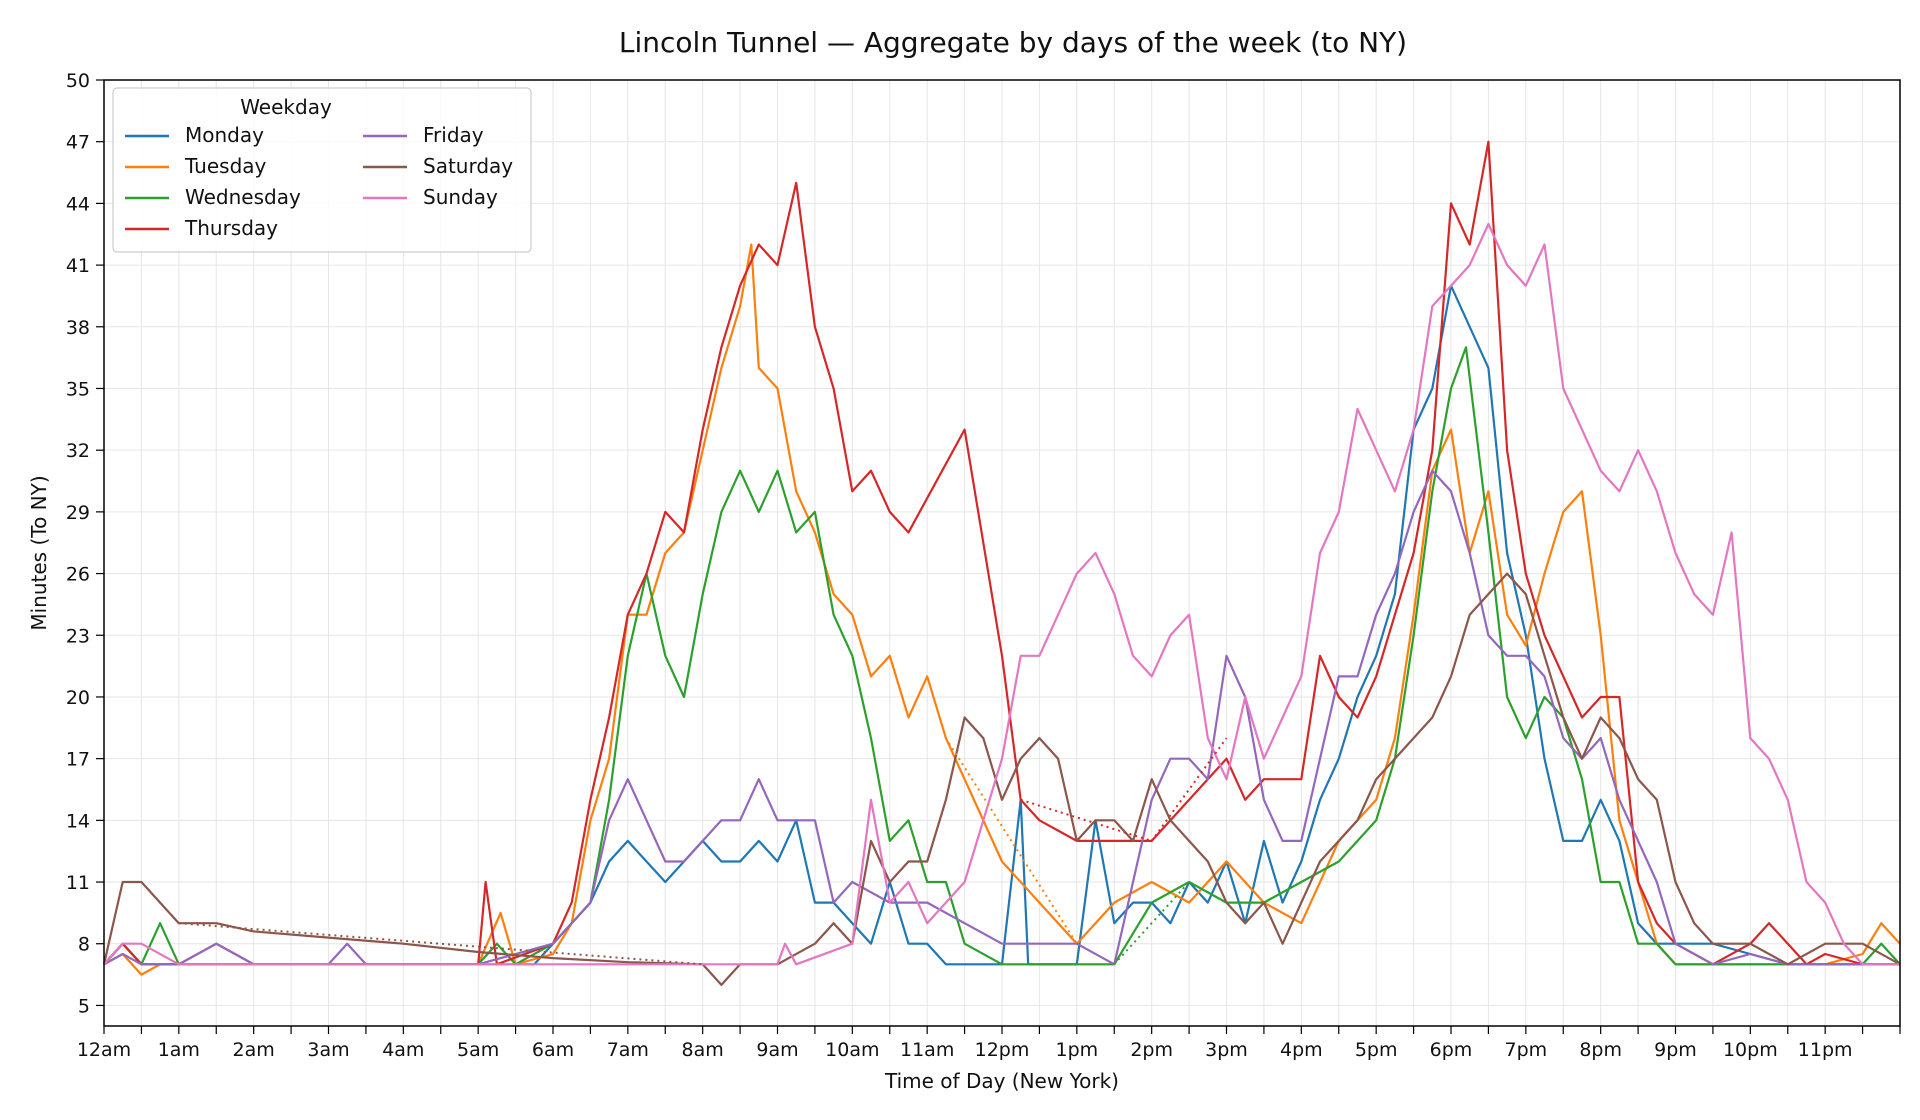 The width and height of the screenshot is (1920, 1120). What do you see at coordinates (1011, 841) in the screenshot?
I see `gap-line-tuesday` at bounding box center [1011, 841].